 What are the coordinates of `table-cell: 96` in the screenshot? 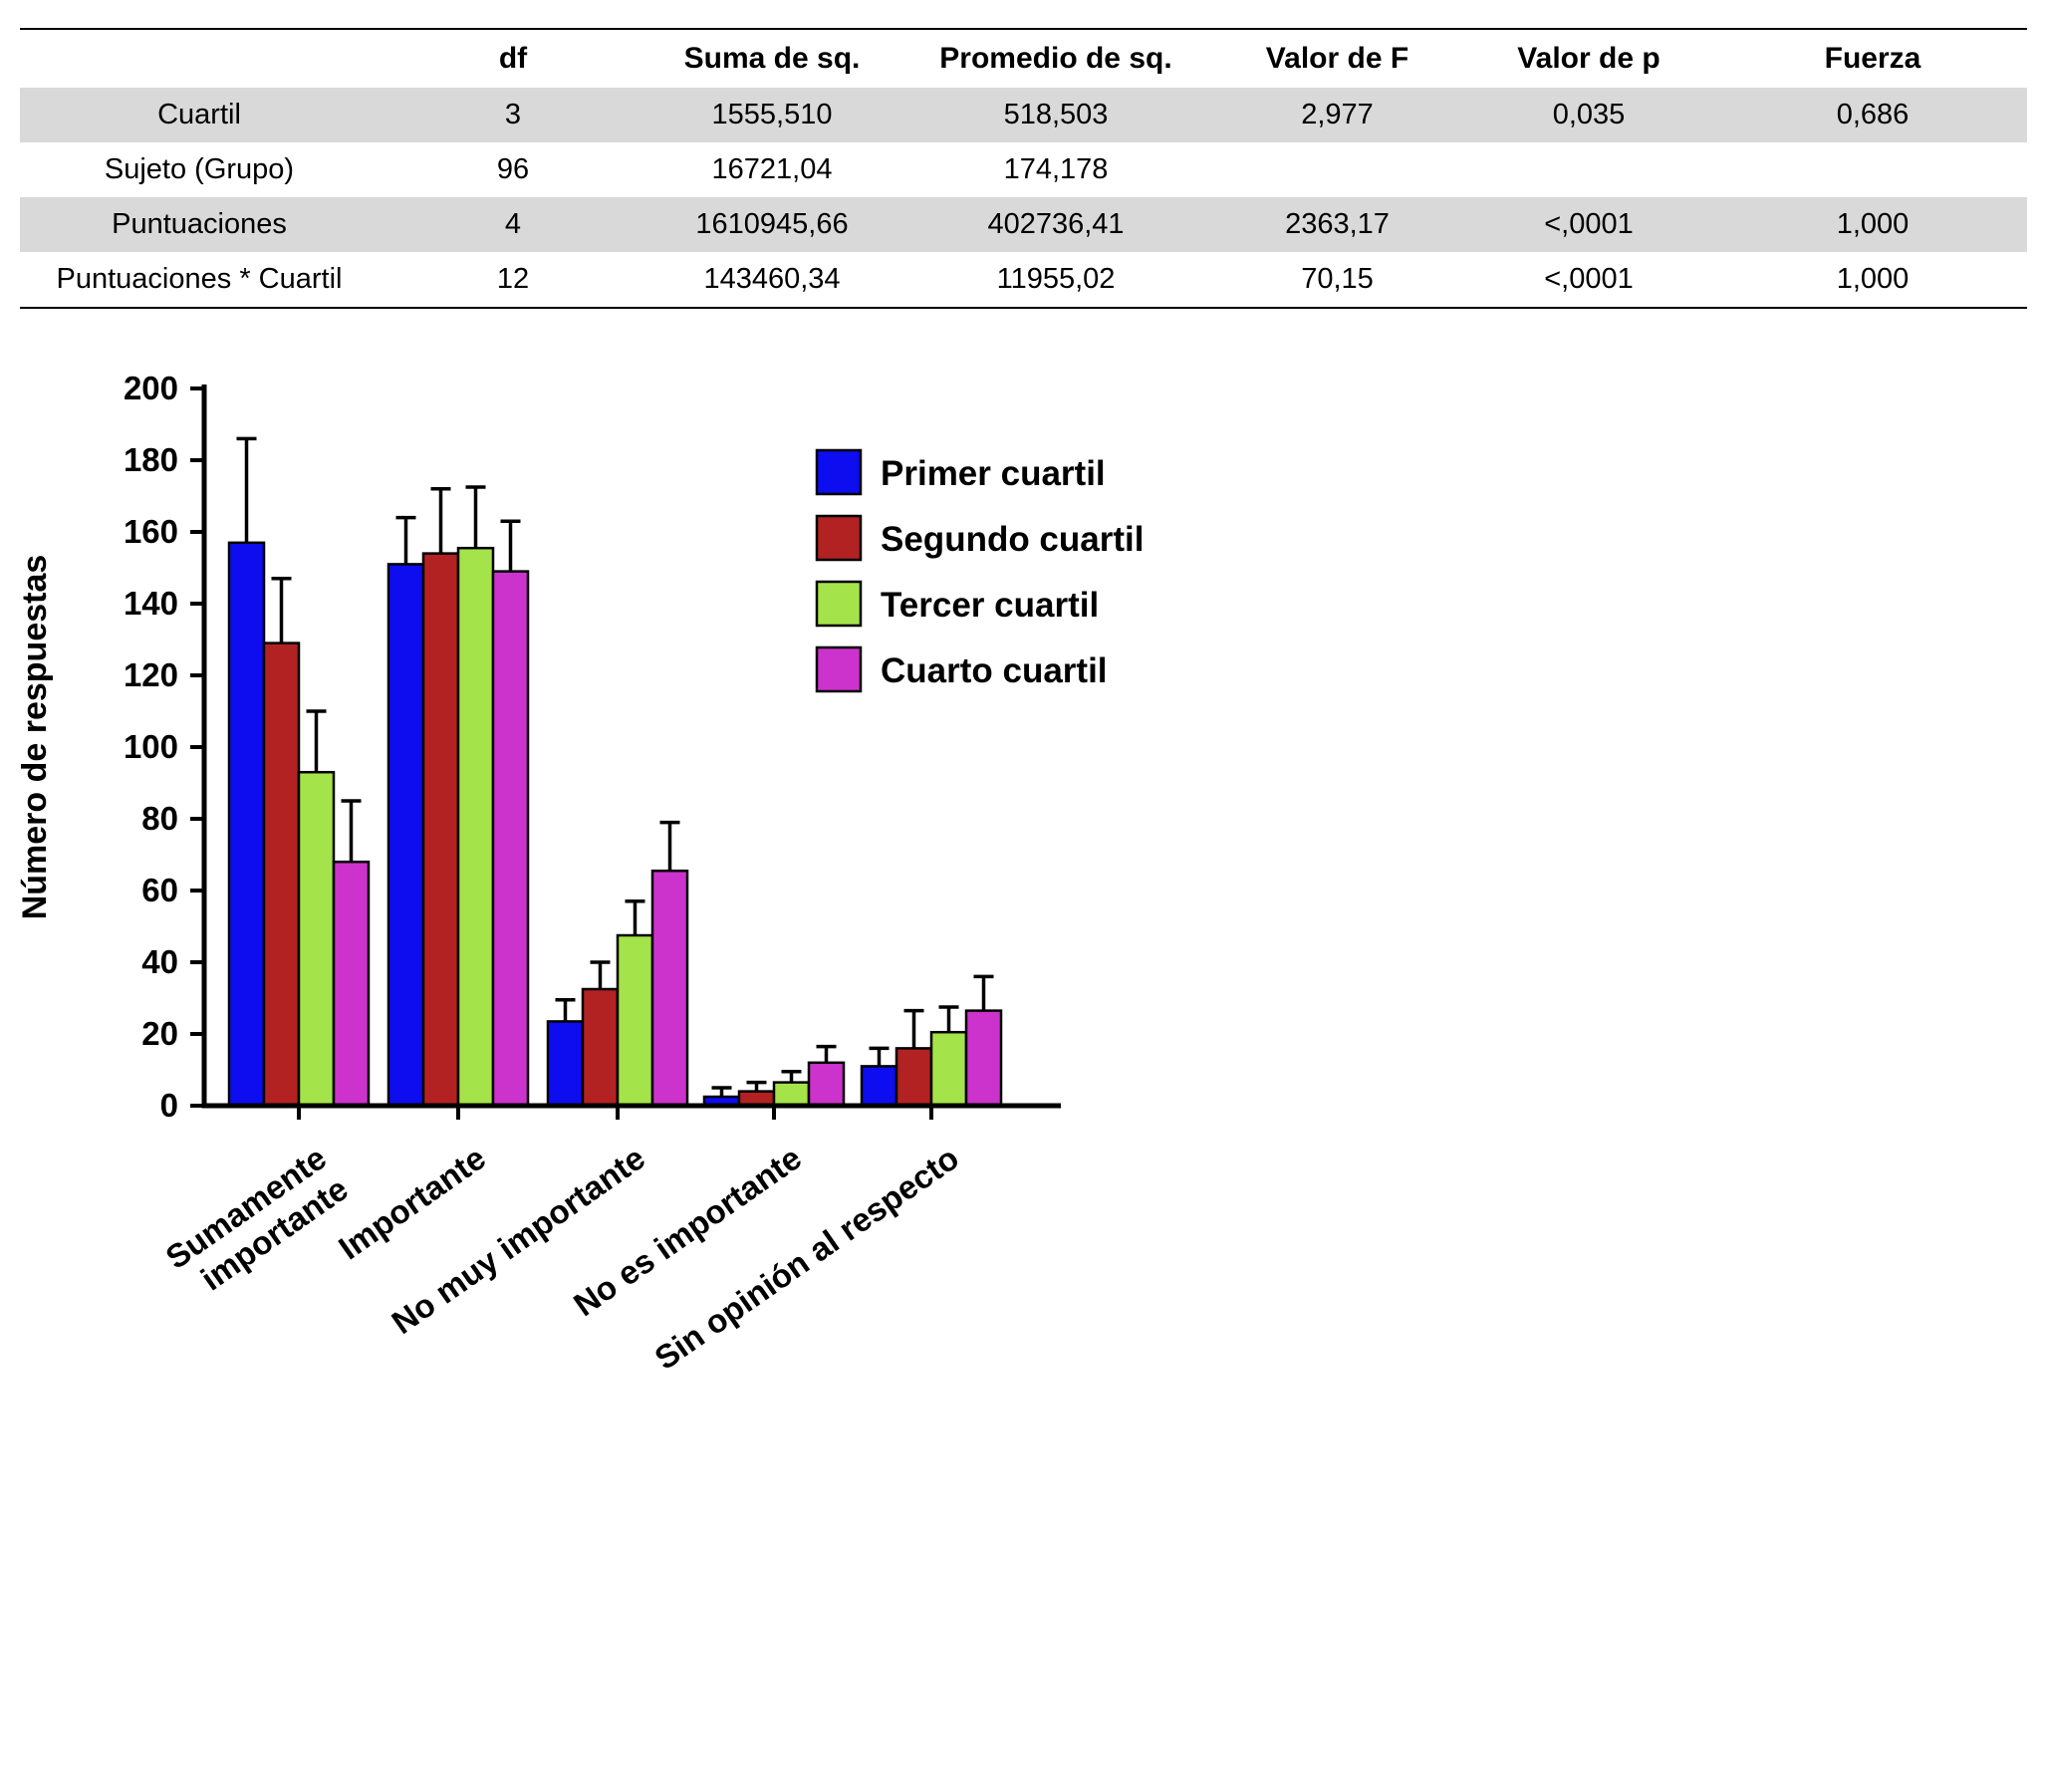 It's located at (513, 169).